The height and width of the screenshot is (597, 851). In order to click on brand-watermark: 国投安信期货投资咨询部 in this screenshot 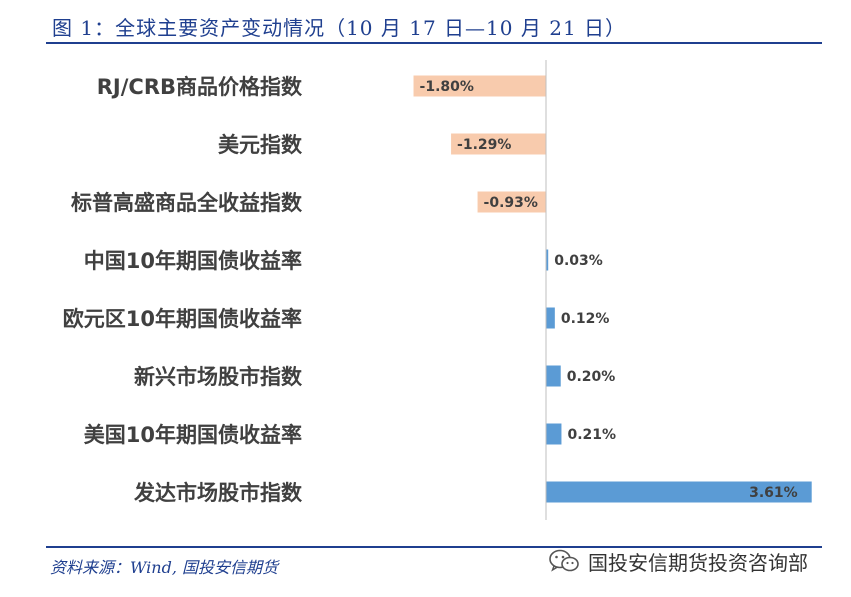, I will do `click(678, 561)`.